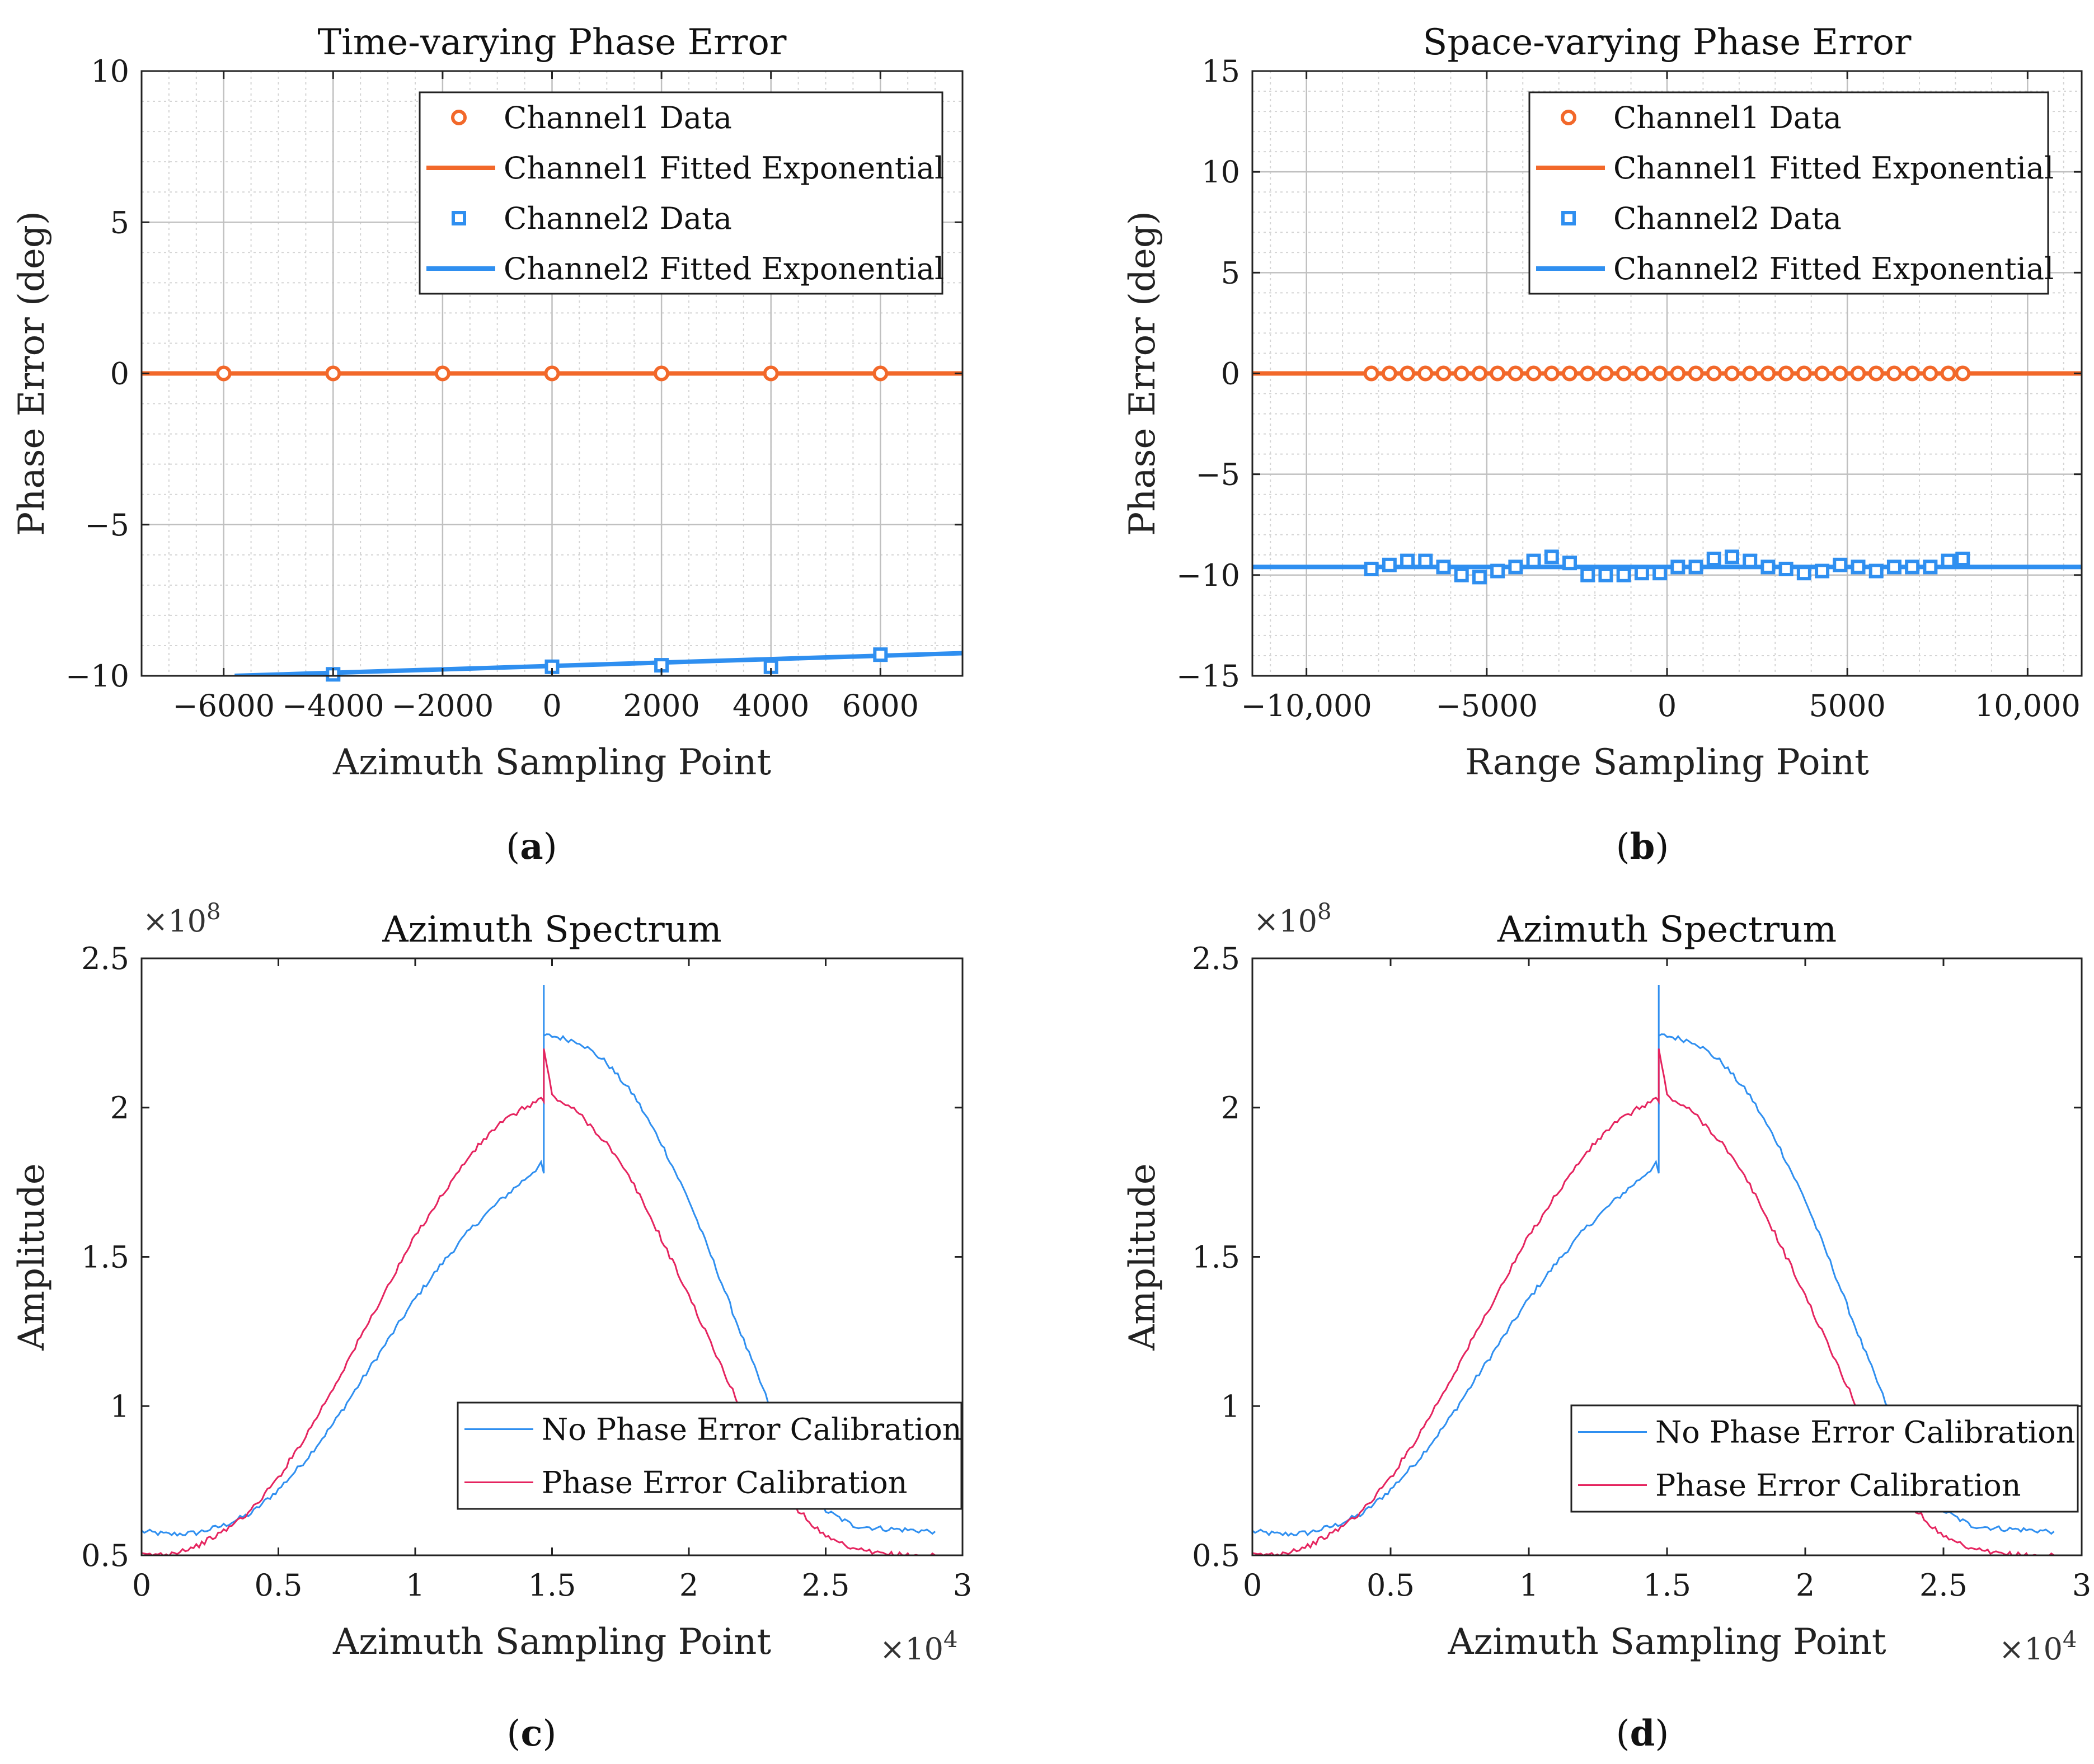  I want to click on x-tick-label: 5000, so click(1847, 705).